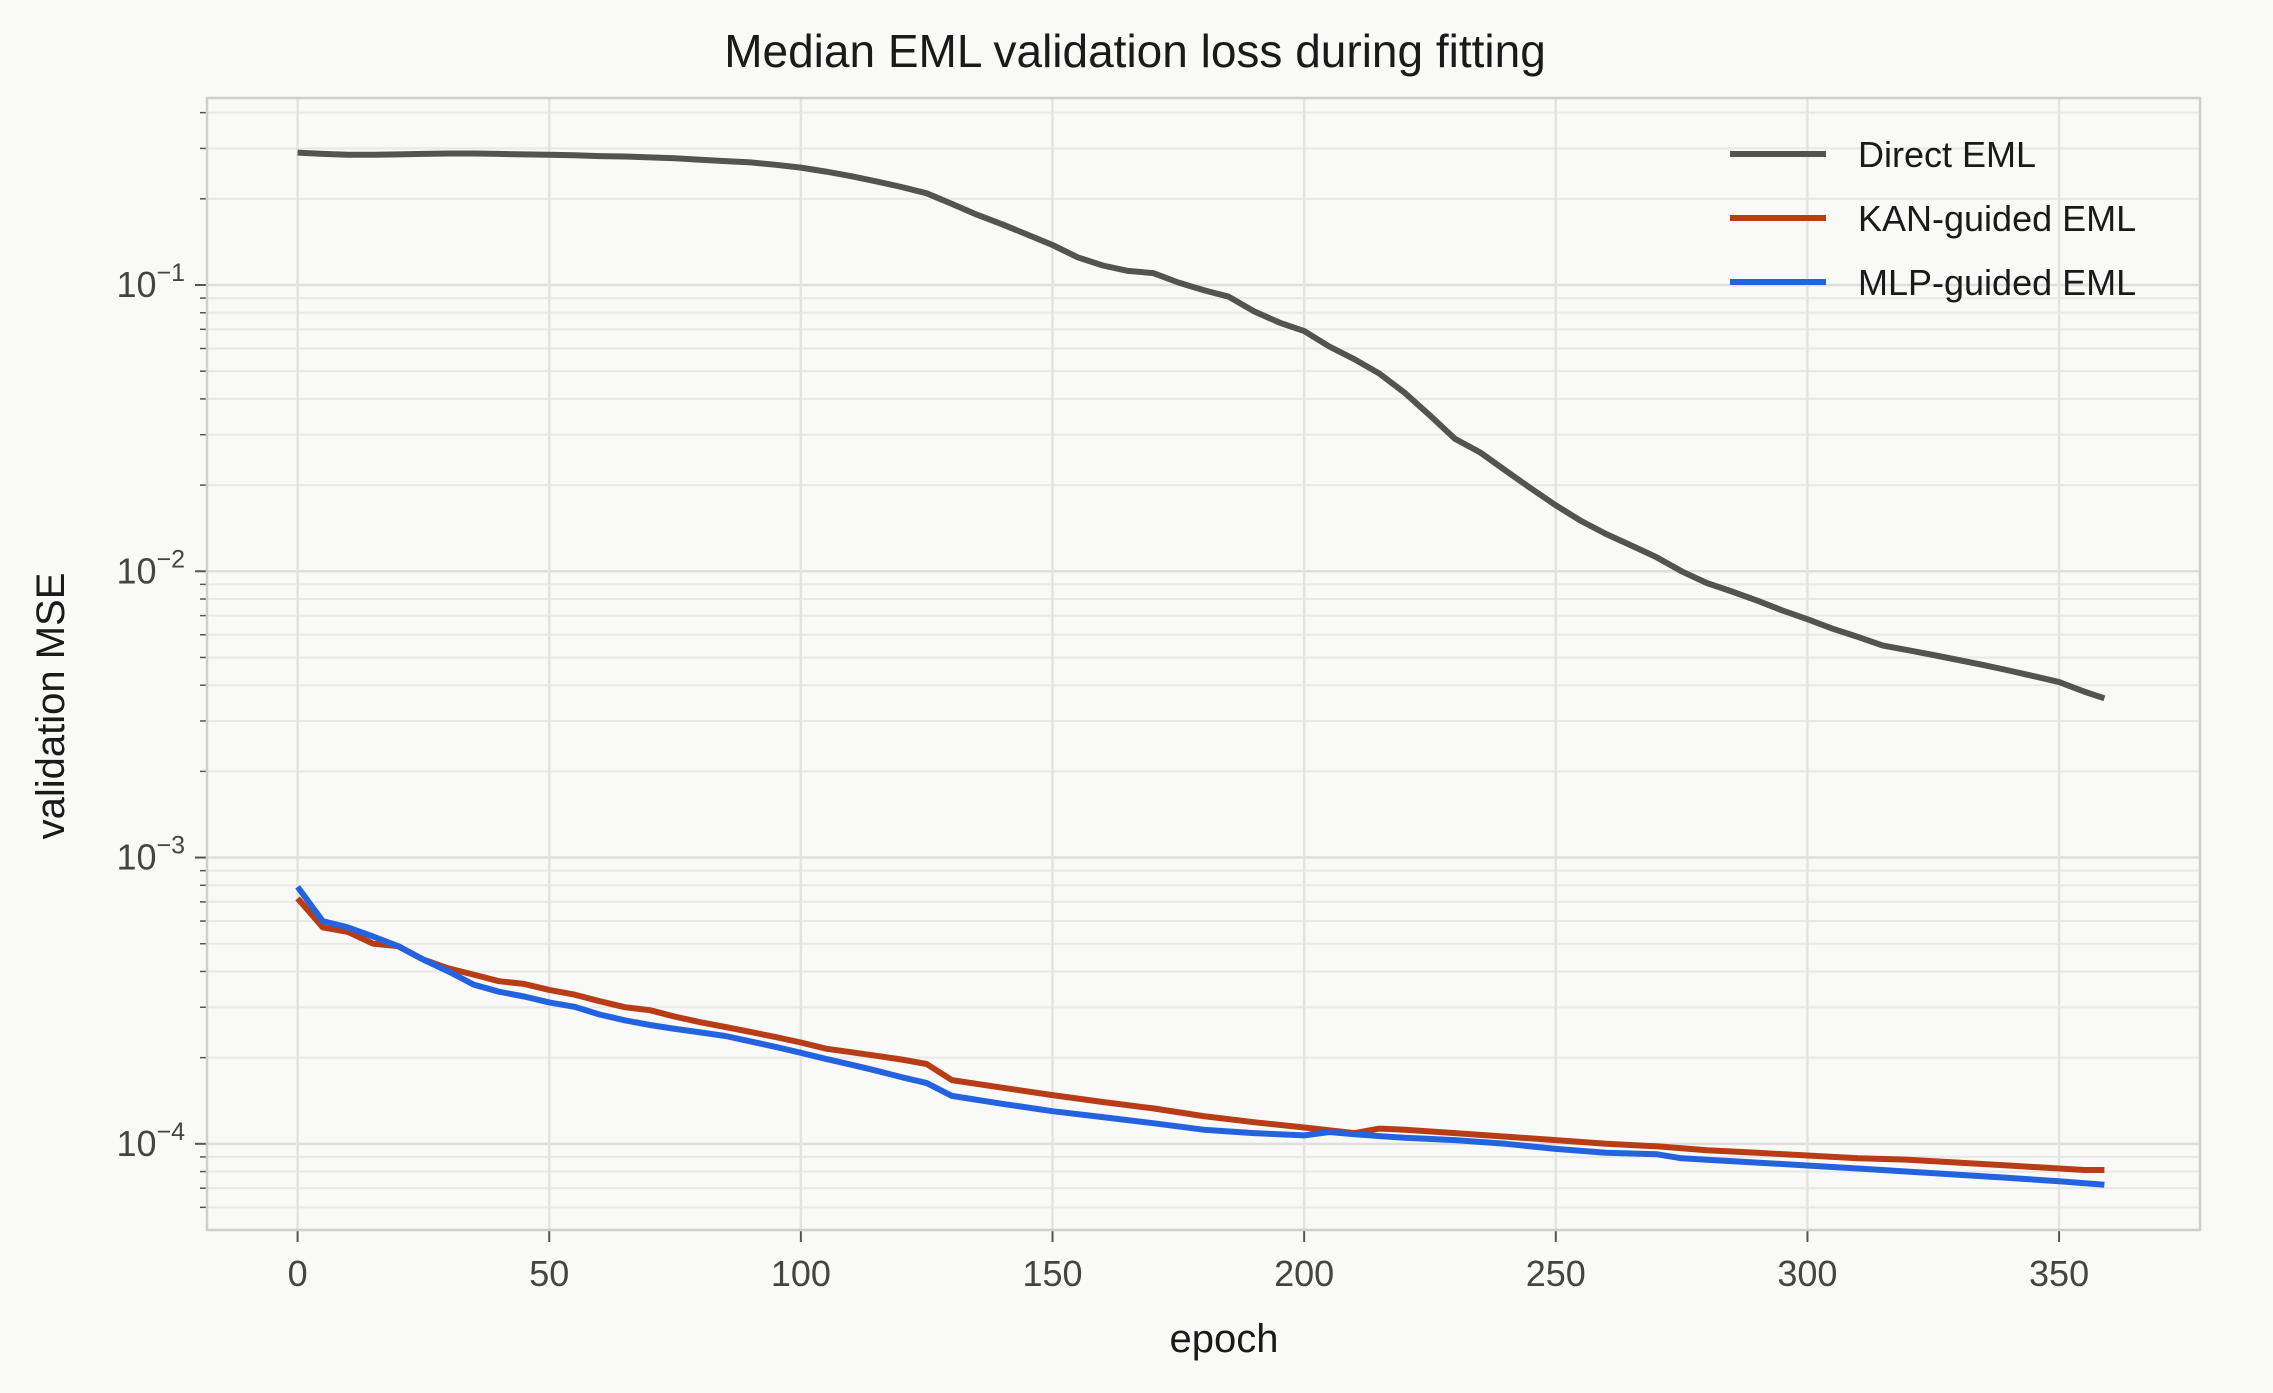 This screenshot has width=2273, height=1393. What do you see at coordinates (1997, 218) in the screenshot?
I see `legend-label-kan-guided-eml: KAN-guided EML` at bounding box center [1997, 218].